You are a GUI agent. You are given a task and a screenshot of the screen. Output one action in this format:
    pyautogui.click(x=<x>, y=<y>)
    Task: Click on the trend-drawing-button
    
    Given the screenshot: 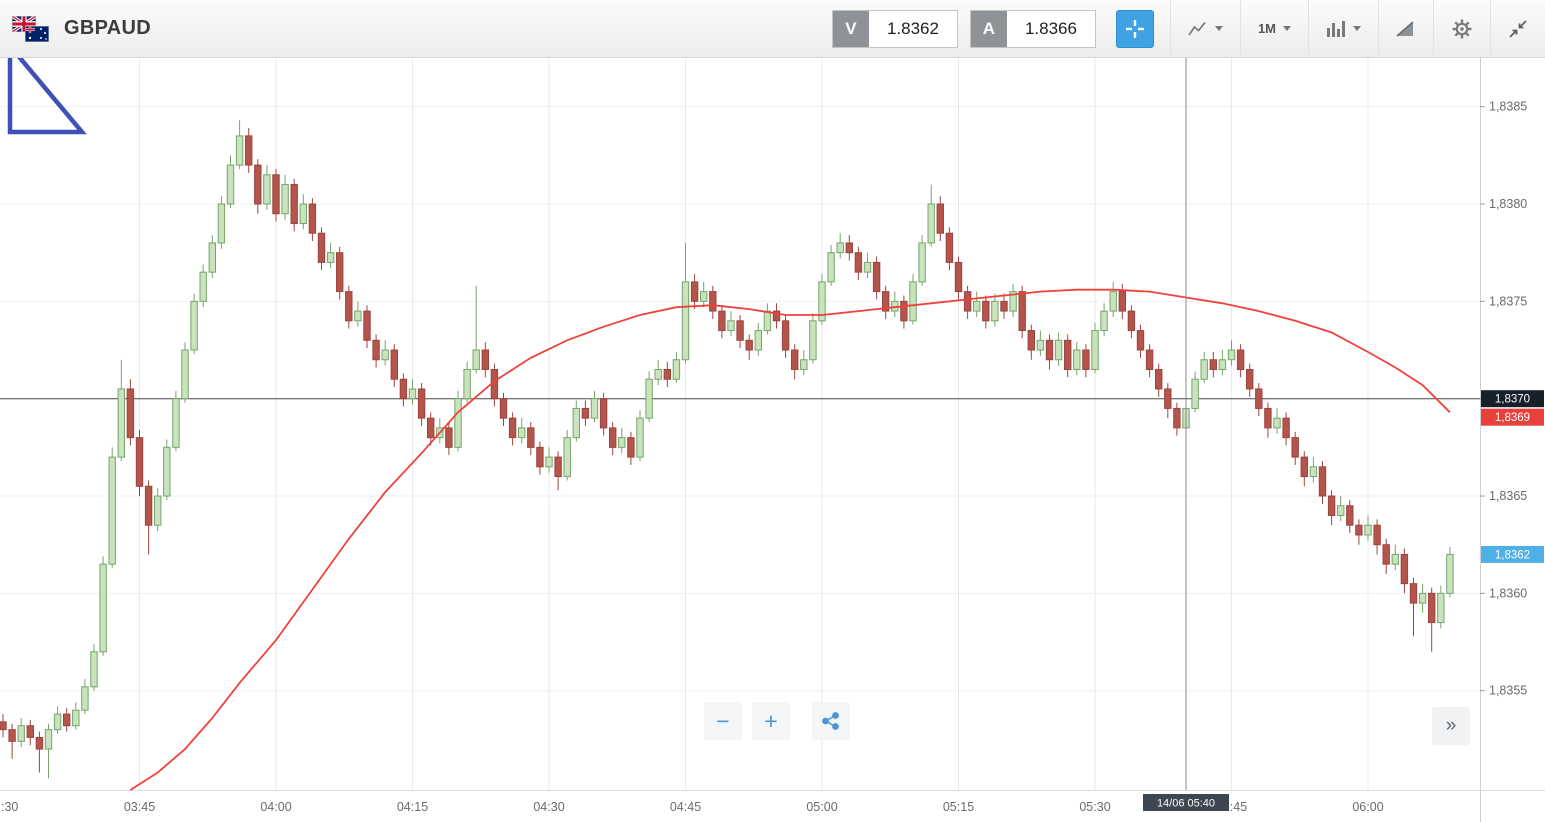 What is the action you would take?
    pyautogui.click(x=1406, y=28)
    